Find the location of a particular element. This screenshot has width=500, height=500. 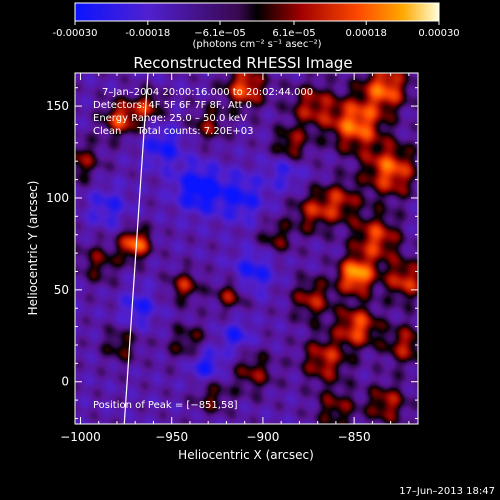

colorbar-units: (photons cm⁻² s⁻¹ asec⁻²) is located at coordinates (256, 44).